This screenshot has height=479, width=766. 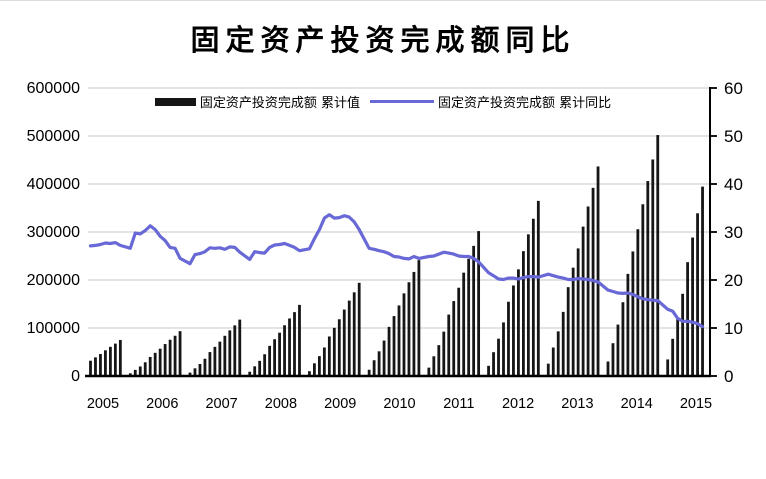 What do you see at coordinates (281, 404) in the screenshot?
I see `x-axis-year-label: 2008` at bounding box center [281, 404].